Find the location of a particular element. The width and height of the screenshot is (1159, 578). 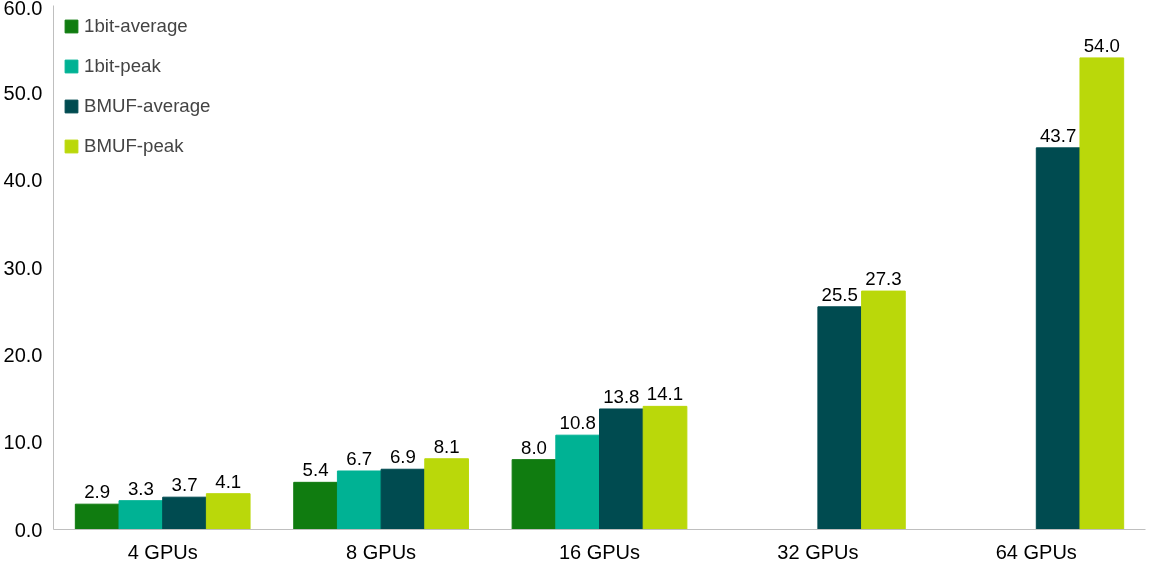

y-tick-label: 10.0 is located at coordinates (23, 442).